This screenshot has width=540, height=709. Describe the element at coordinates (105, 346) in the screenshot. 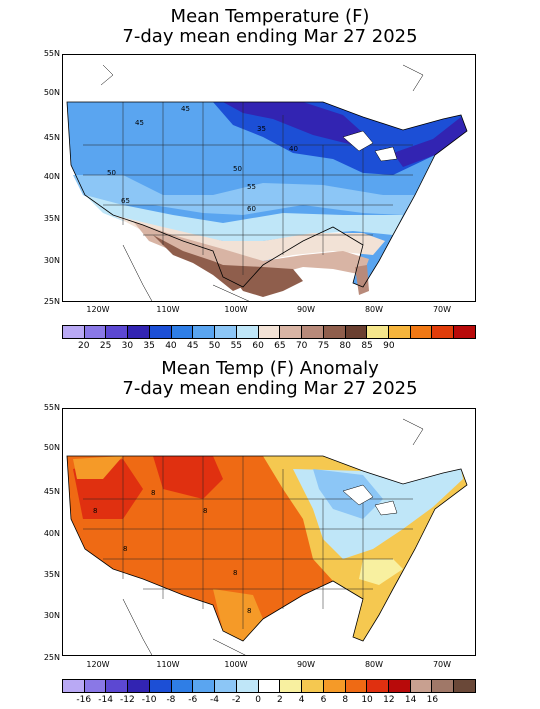

I see `colorbar-label: 25` at that location.